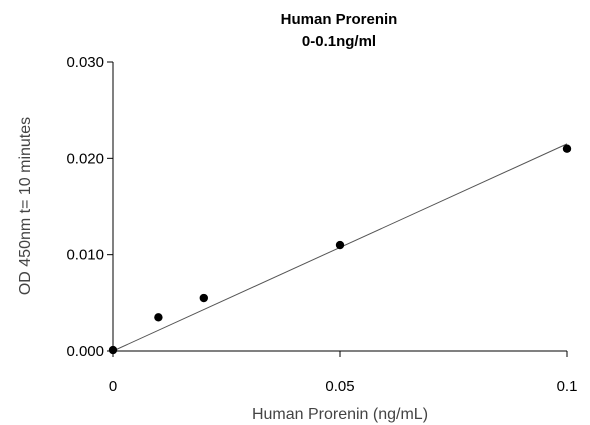  I want to click on x-tick-label: 0.05, so click(339, 386).